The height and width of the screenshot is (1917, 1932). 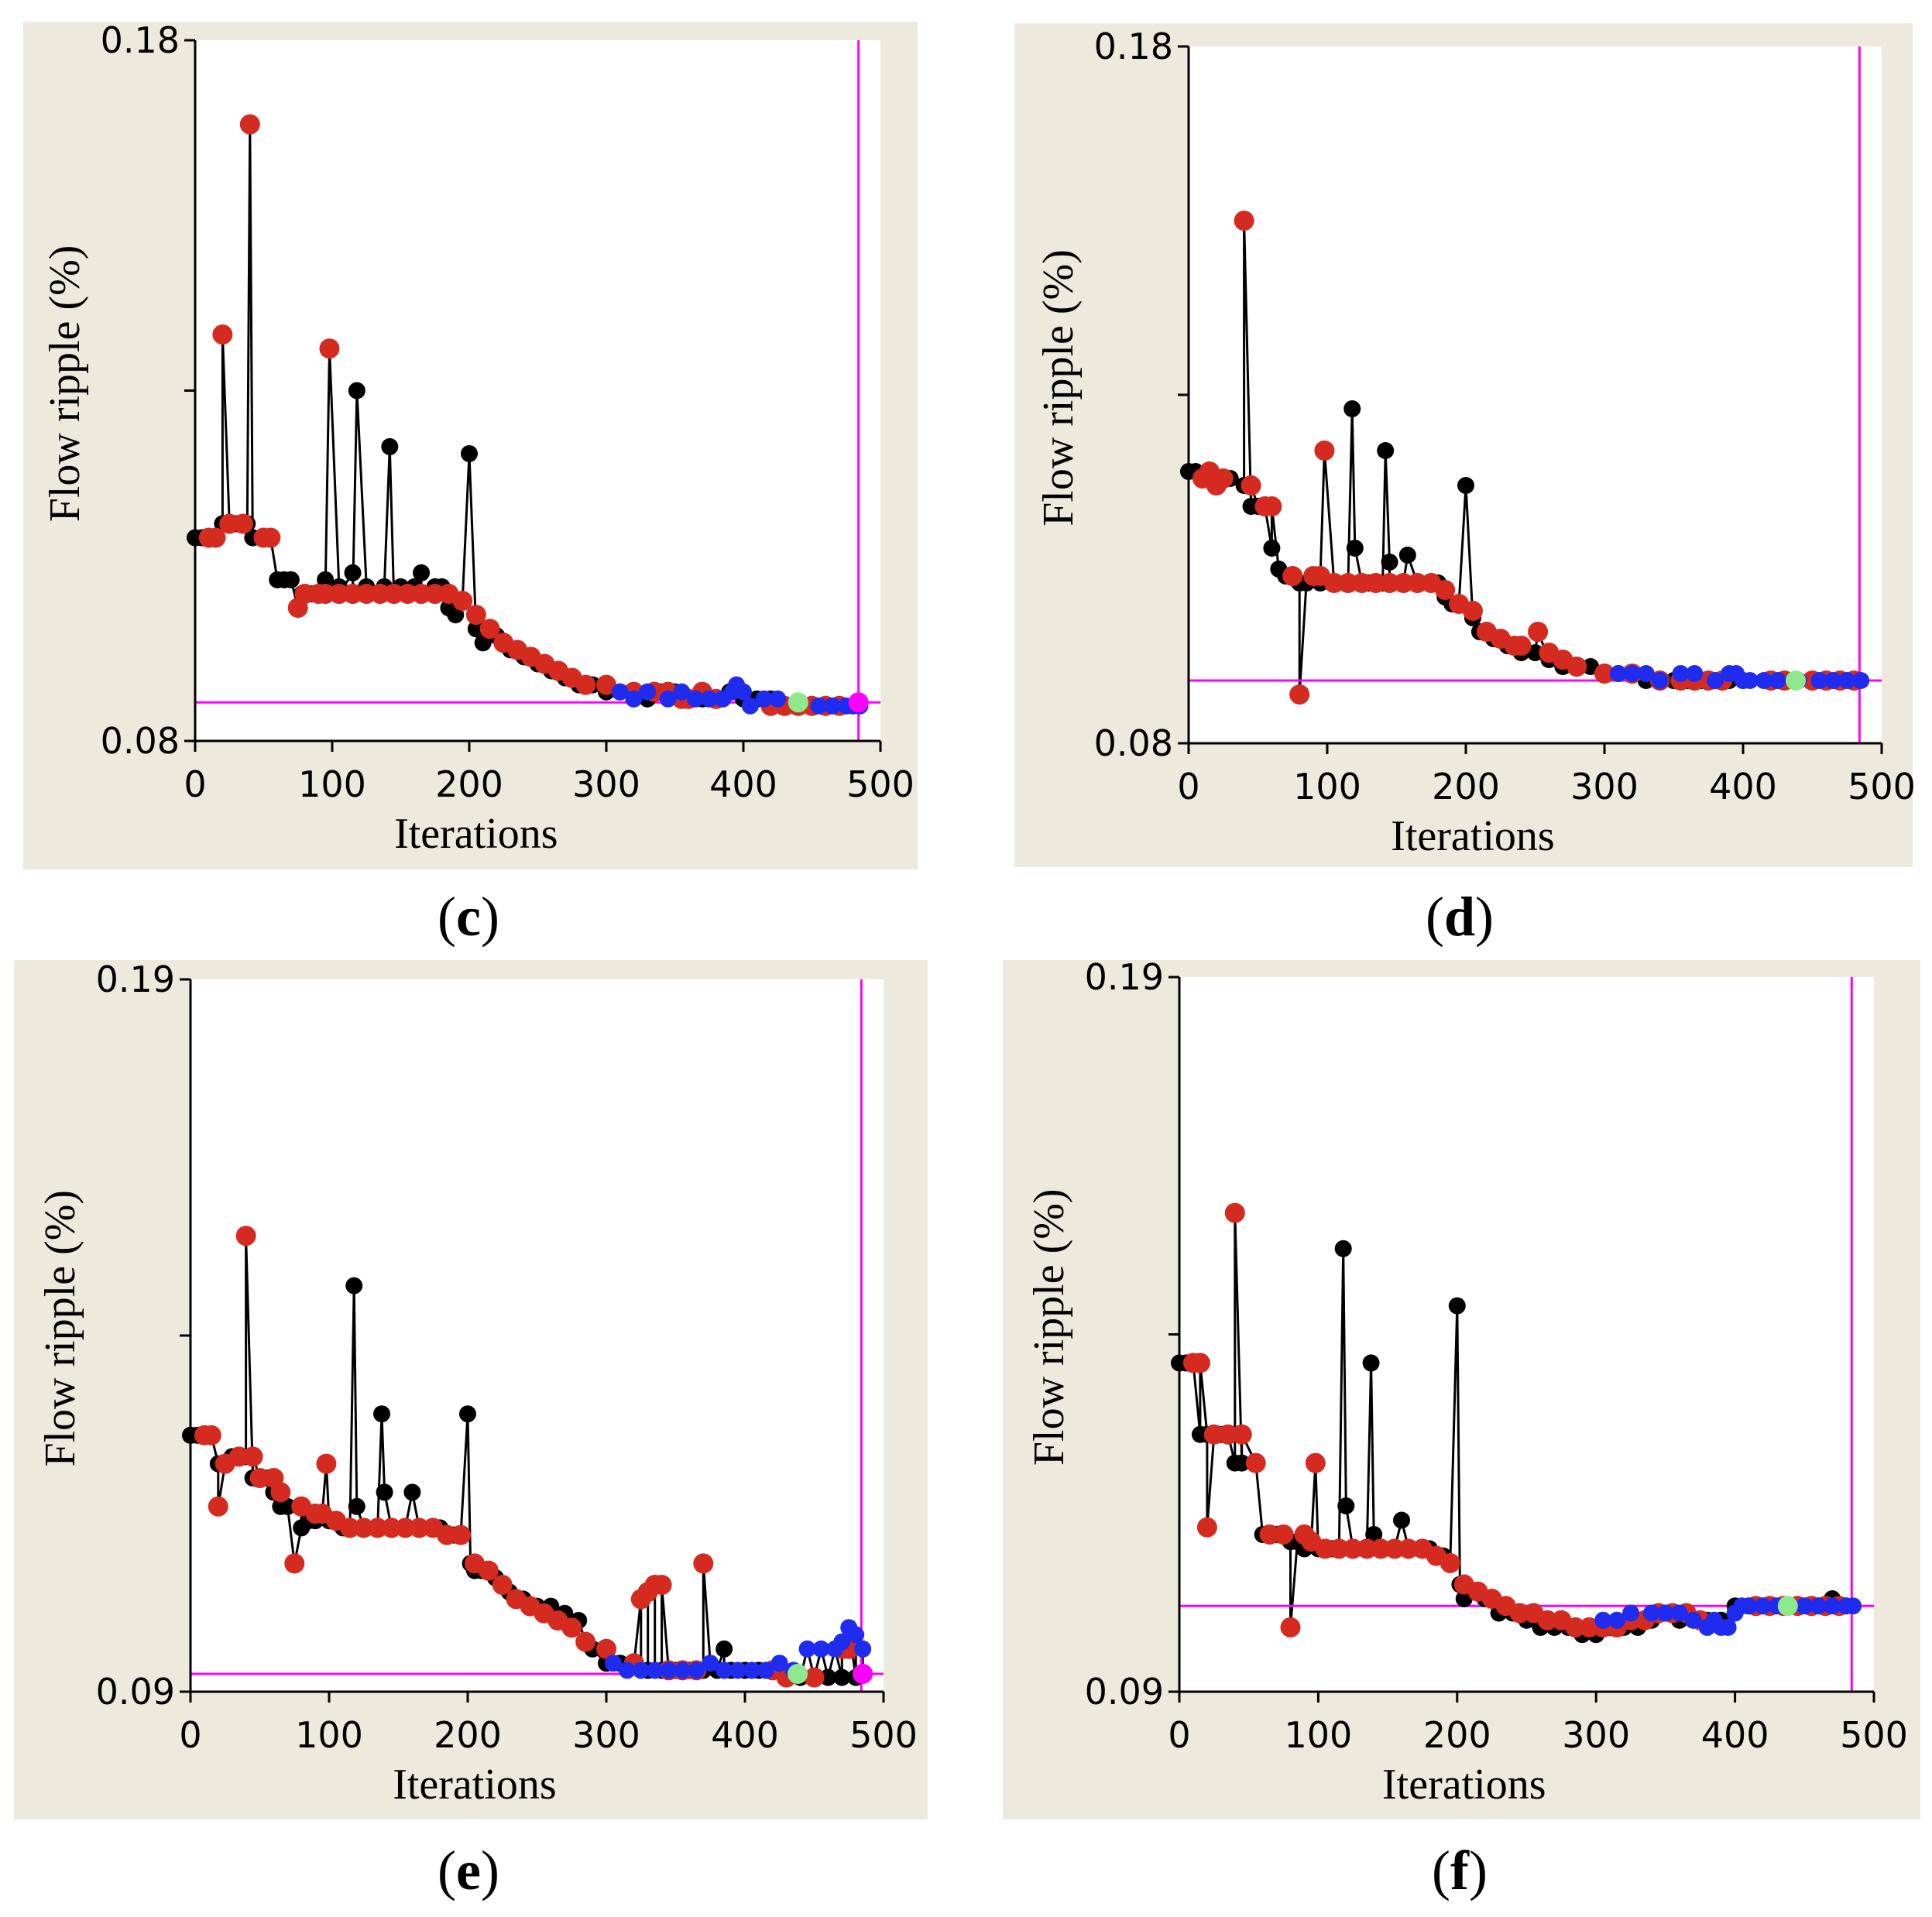 What do you see at coordinates (1059, 387) in the screenshot?
I see `y-axis-label: Flow ripple (%)` at bounding box center [1059, 387].